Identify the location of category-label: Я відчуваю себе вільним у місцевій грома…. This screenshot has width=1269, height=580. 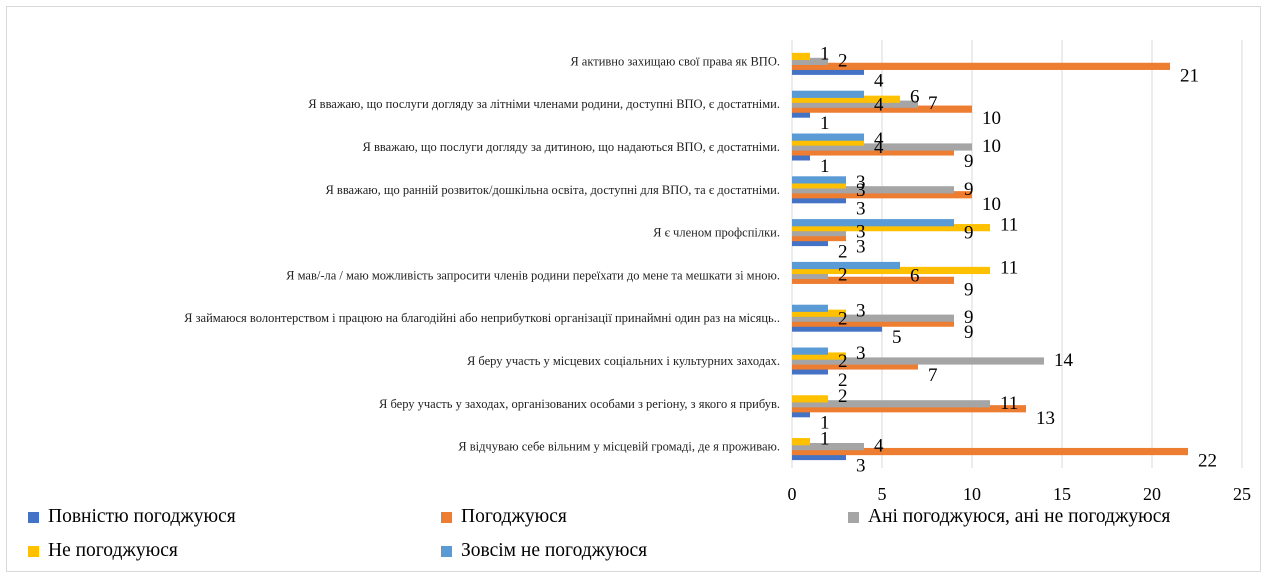
(619, 447).